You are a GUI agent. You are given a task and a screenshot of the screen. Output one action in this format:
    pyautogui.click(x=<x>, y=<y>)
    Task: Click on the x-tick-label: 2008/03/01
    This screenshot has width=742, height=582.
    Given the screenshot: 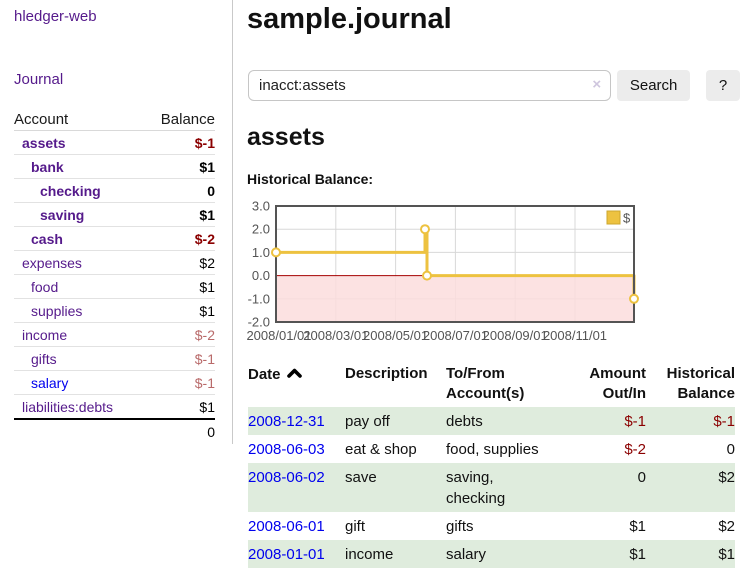 What is the action you would take?
    pyautogui.click(x=335, y=335)
    